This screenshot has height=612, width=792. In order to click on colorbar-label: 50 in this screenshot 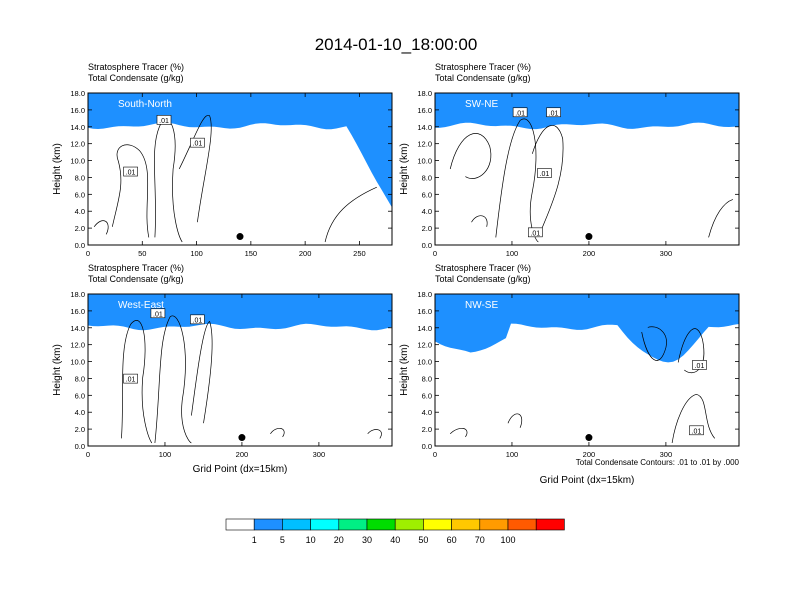, I will do `click(423, 540)`.